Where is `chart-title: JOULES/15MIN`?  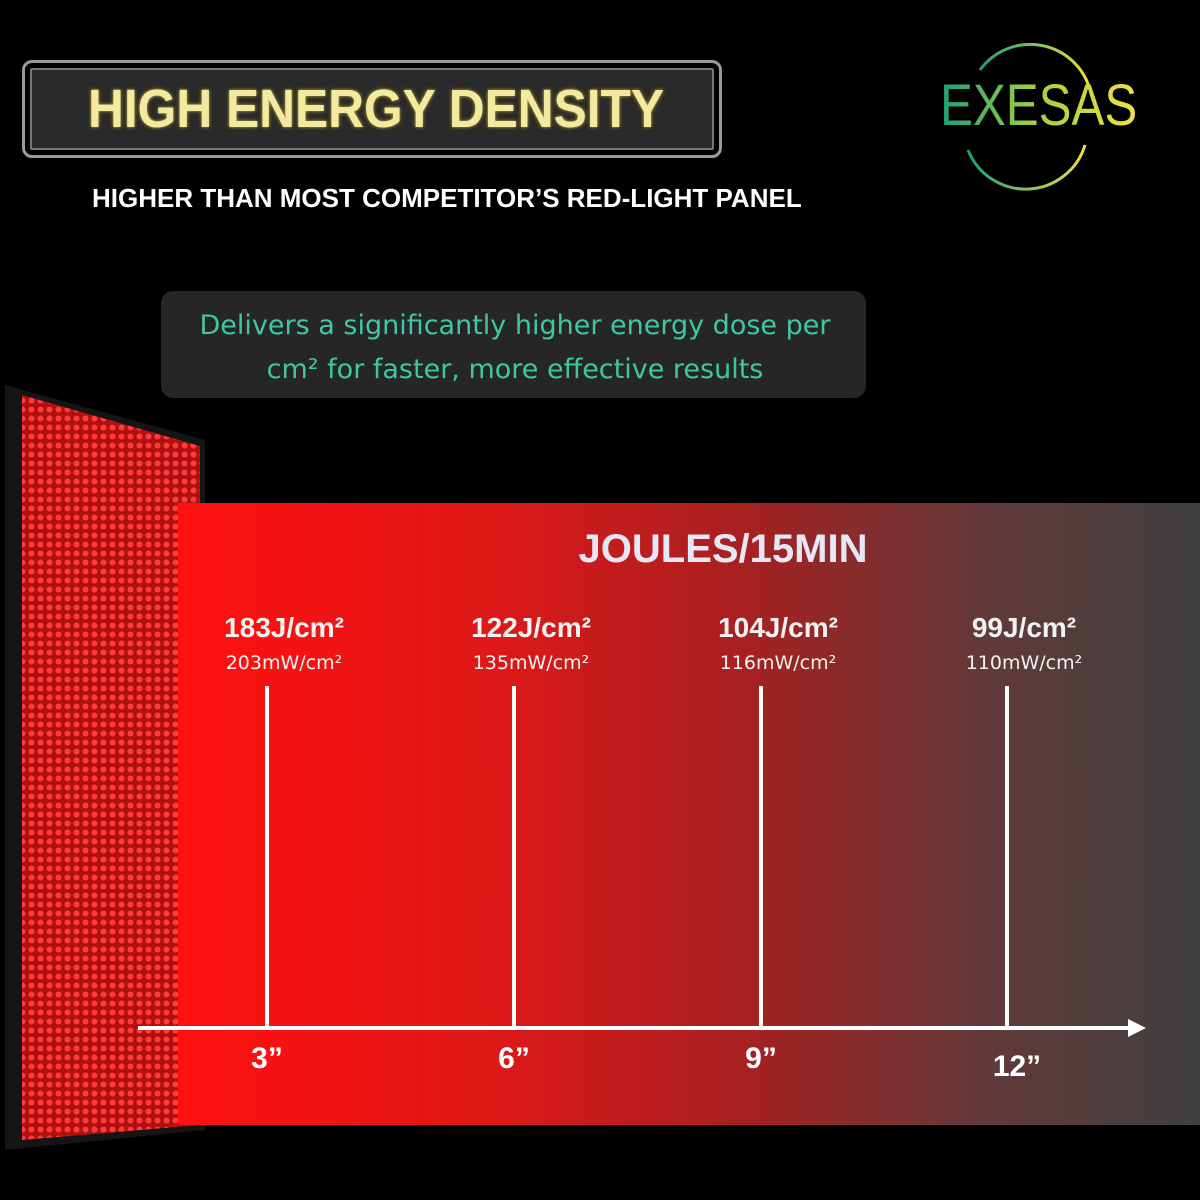 chart-title: JOULES/15MIN is located at coordinates (723, 549).